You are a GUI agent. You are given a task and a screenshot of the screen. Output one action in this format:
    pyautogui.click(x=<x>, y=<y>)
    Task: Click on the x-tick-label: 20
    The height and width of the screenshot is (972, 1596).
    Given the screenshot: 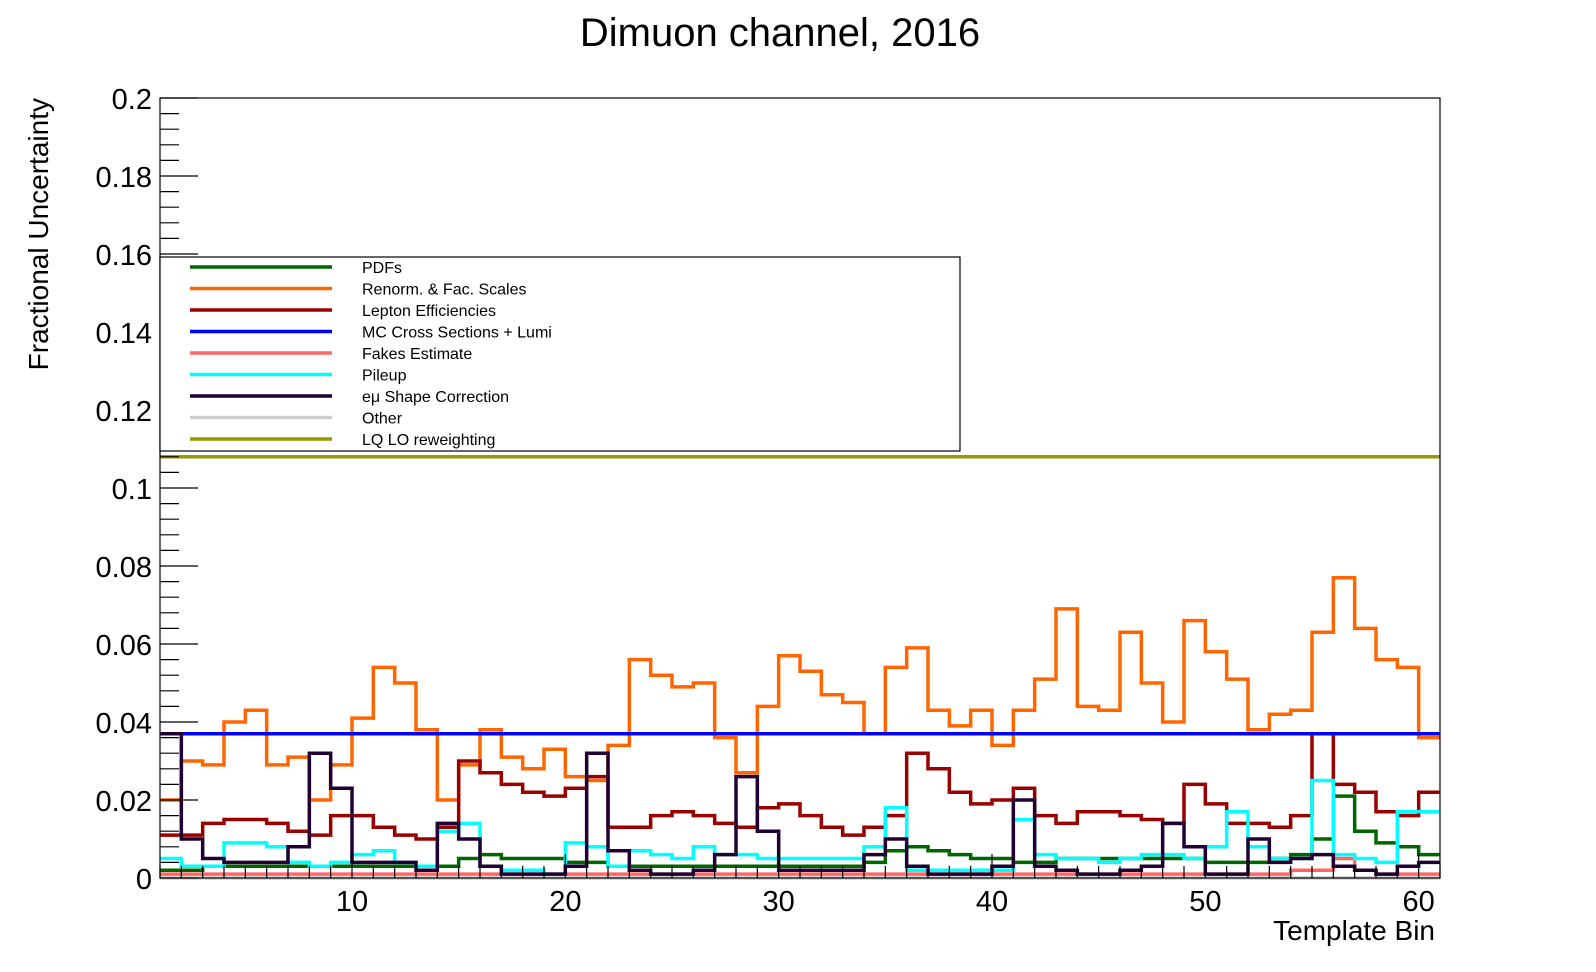 What is the action you would take?
    pyautogui.click(x=565, y=902)
    